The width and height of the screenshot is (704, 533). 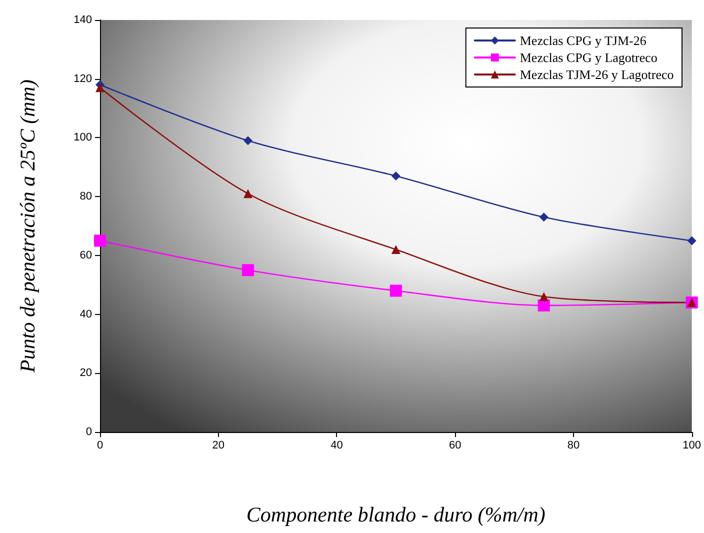 I want to click on x-tick-label: 40, so click(x=336, y=446).